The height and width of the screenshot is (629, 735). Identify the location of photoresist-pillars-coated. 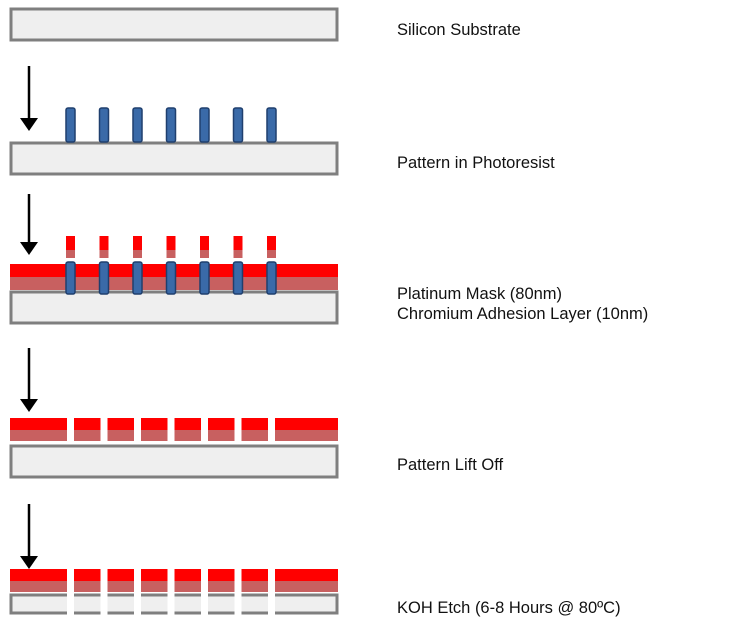
(171, 265).